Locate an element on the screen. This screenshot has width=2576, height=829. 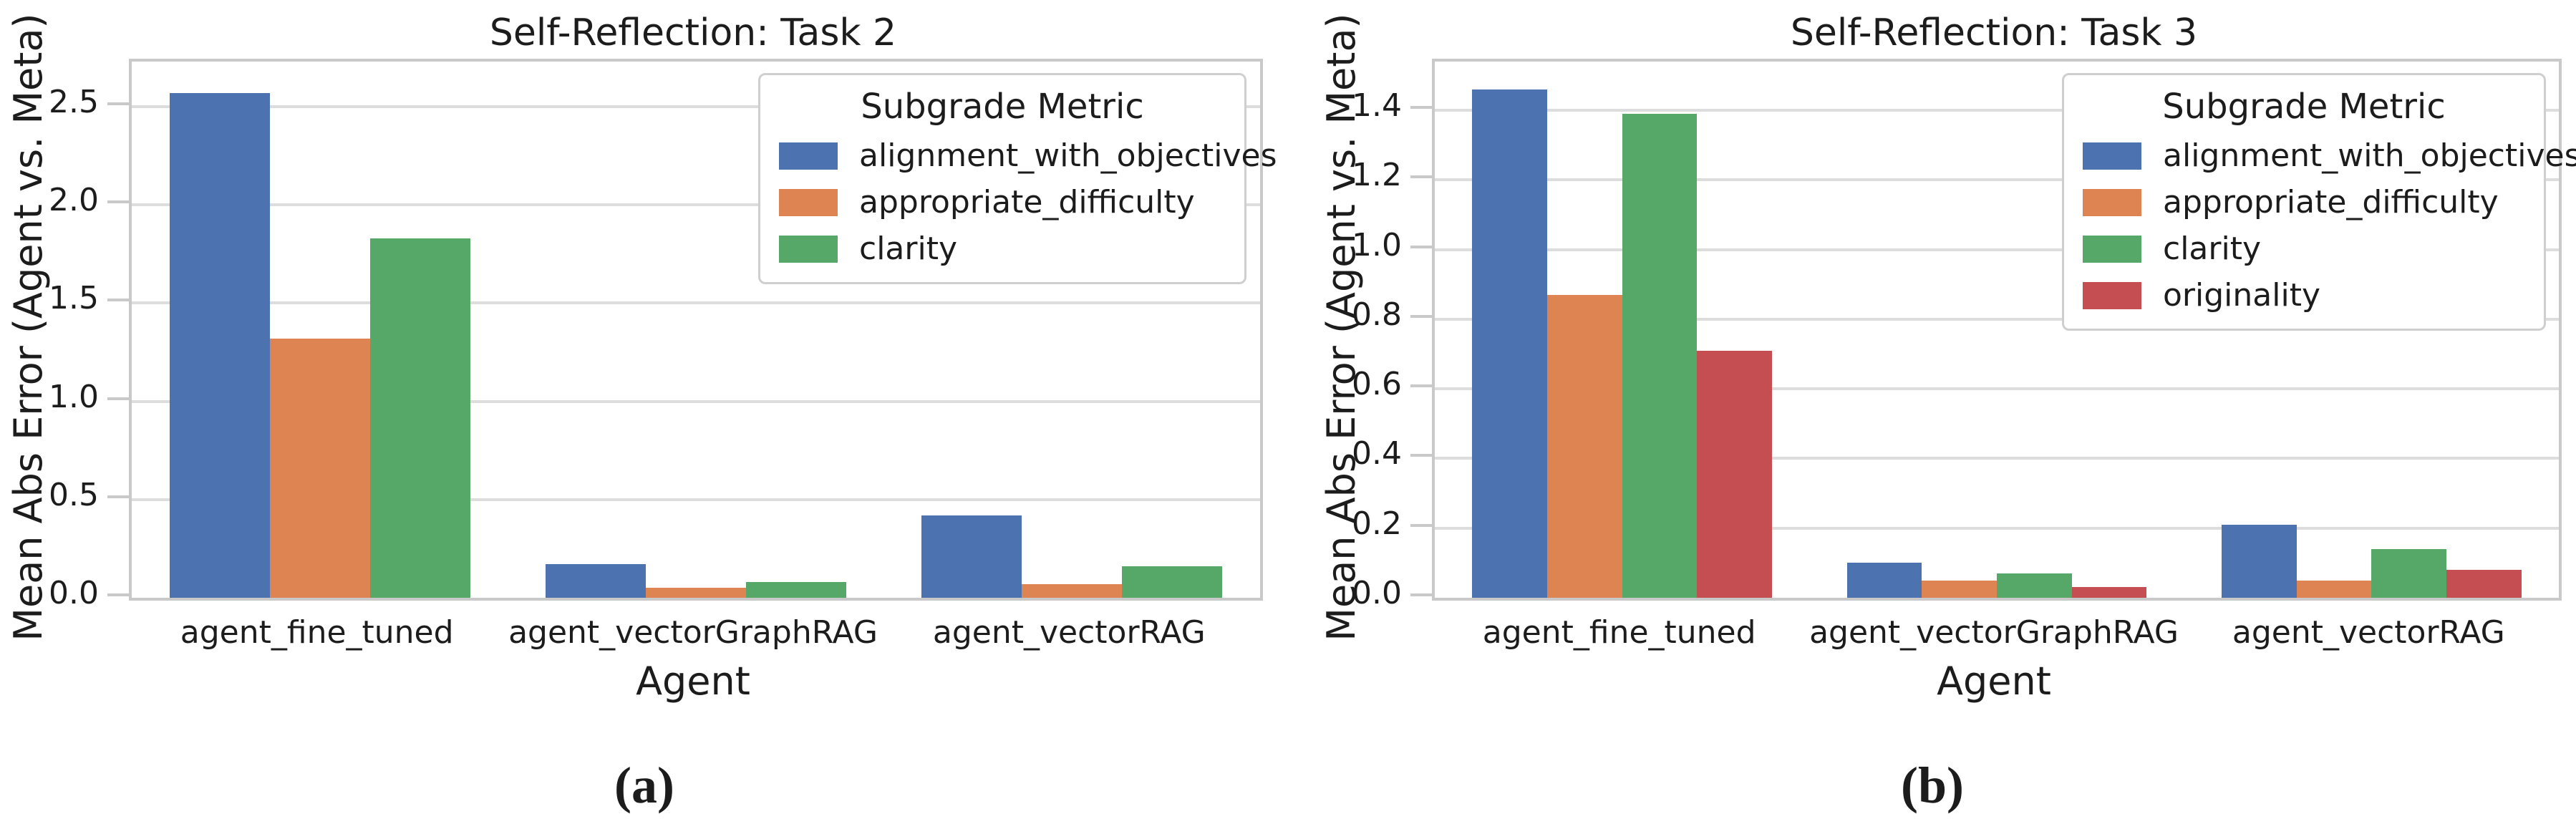
y-tick-label: 1.4 is located at coordinates (1377, 106).